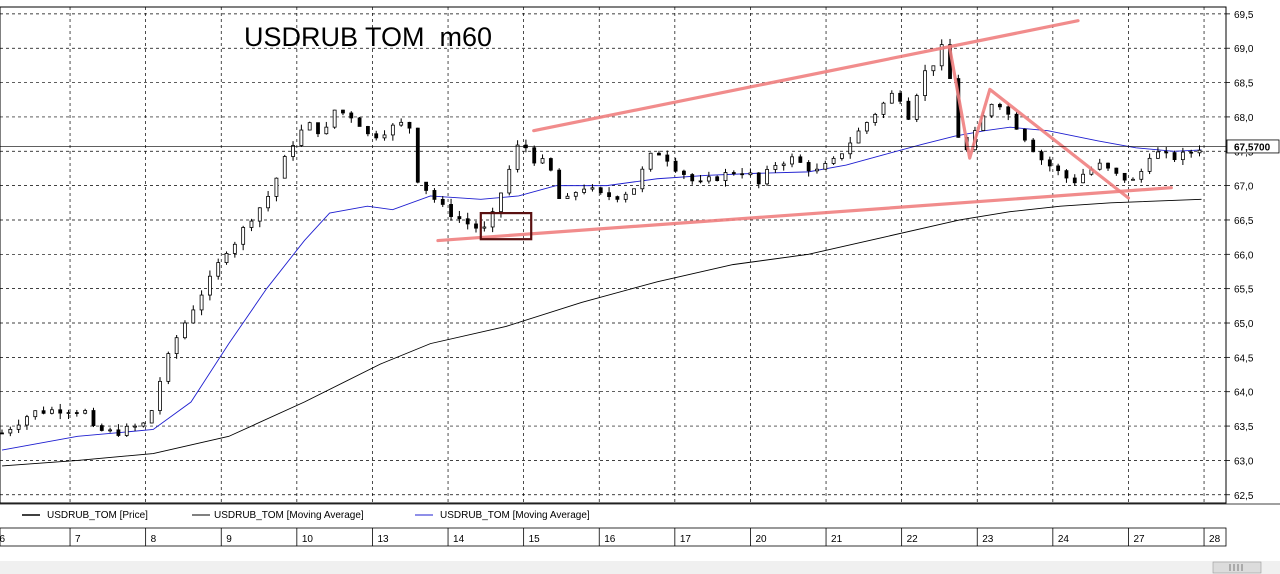 This screenshot has width=1280, height=574. Describe the element at coordinates (806, 76) in the screenshot. I see `trendline-upper` at that location.